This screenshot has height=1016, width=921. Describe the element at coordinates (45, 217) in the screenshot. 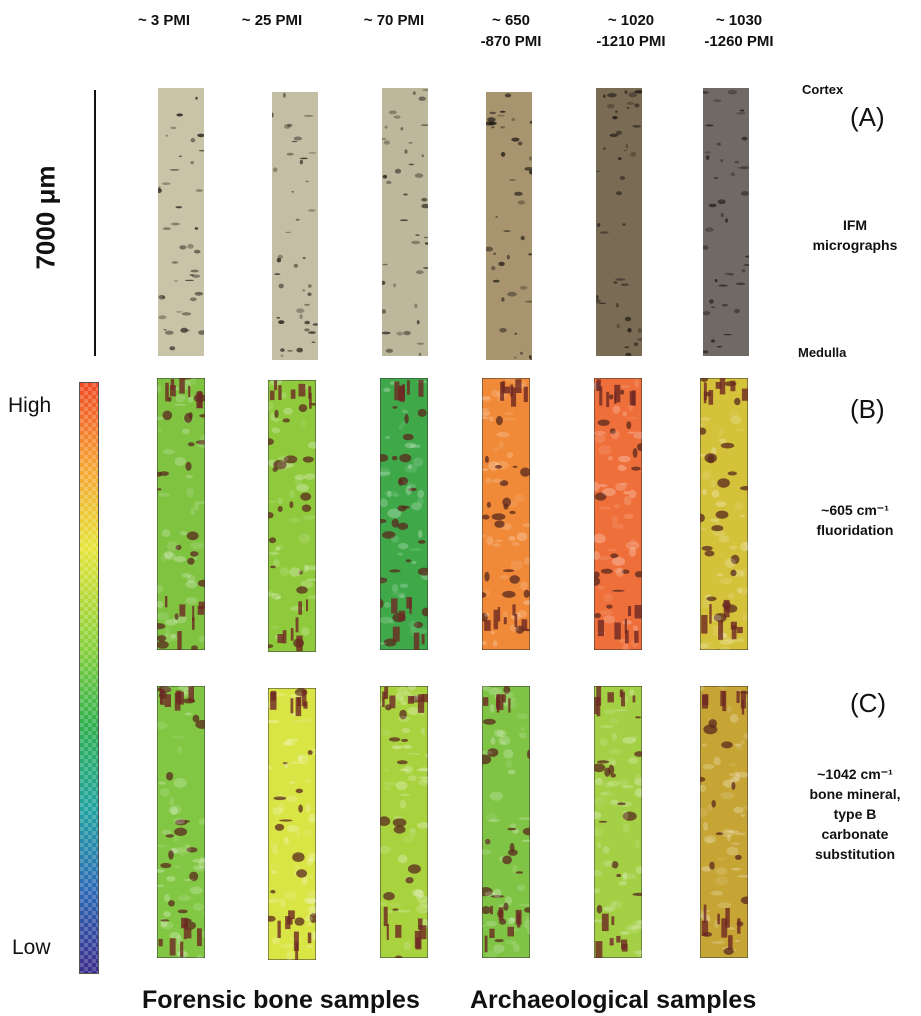

I see `scale-bar-label: 7000 μm` at that location.